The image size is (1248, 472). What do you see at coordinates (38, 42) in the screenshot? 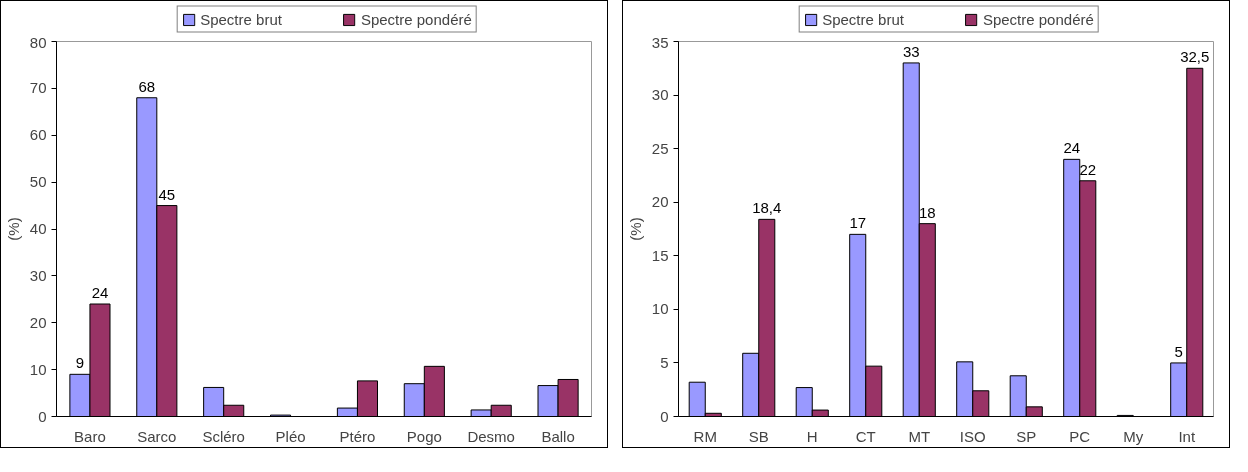
I see `y-tick-label: 80` at bounding box center [38, 42].